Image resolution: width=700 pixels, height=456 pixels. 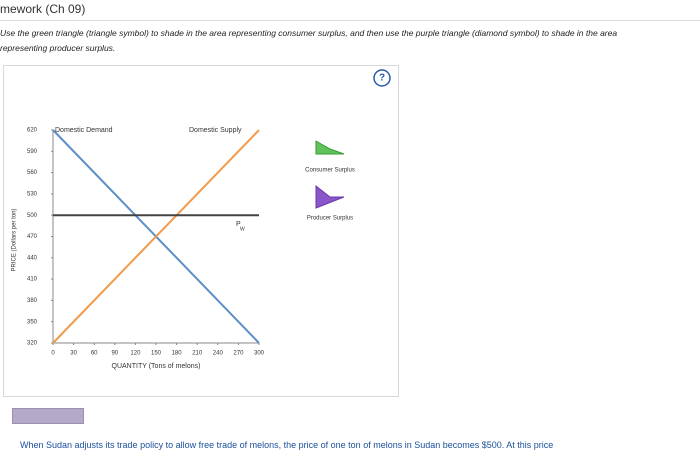 I want to click on y-tick-label: 560, so click(x=32, y=173).